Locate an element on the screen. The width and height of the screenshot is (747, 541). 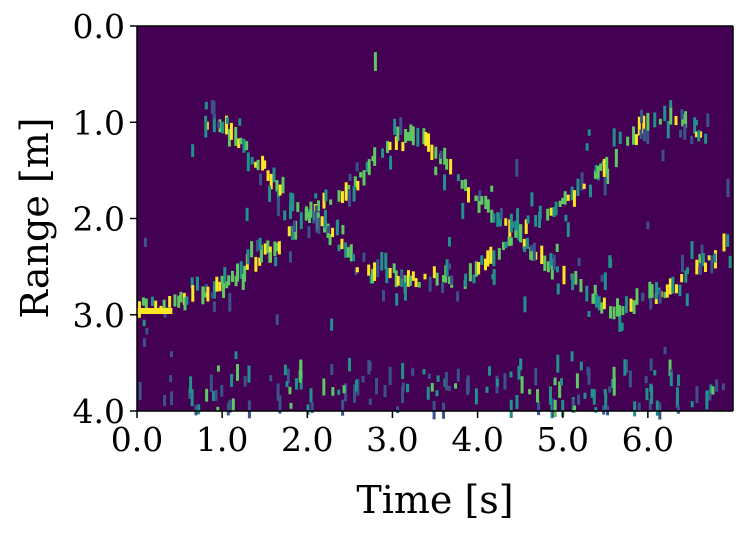
x-axis-ticks: 0.0 1.0 2.0 3.0 4.0 5.0 6.0 is located at coordinates (392, 435).